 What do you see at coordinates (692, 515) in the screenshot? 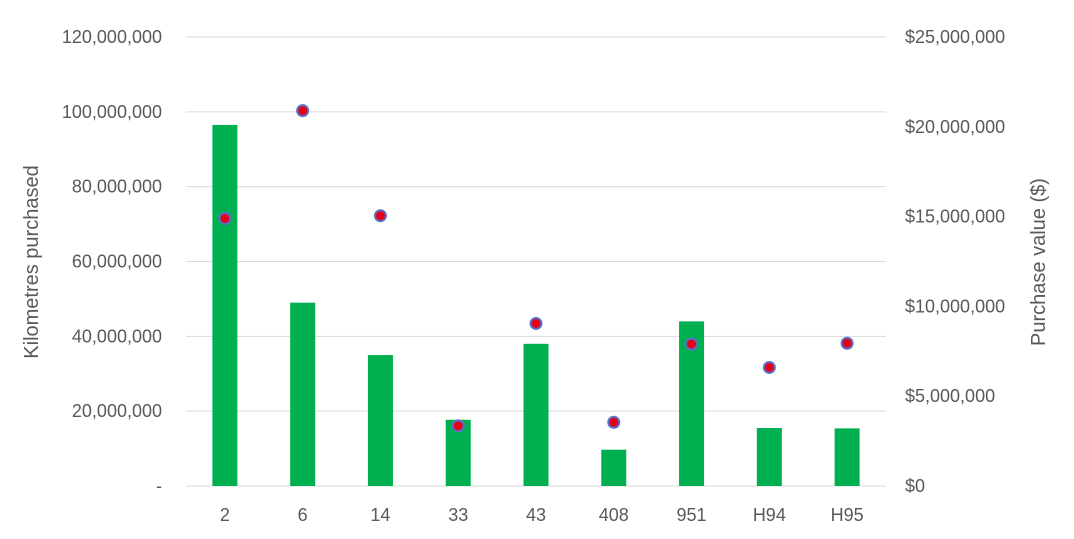
I see `x-tick-label: 951` at bounding box center [692, 515].